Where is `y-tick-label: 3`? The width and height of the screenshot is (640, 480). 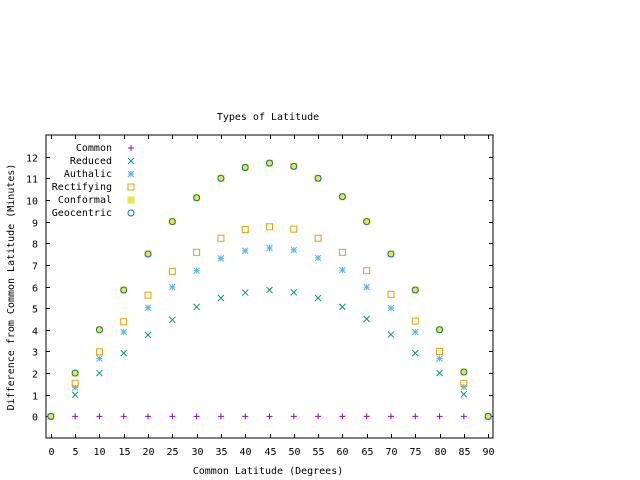 y-tick-label: 3 is located at coordinates (35, 353).